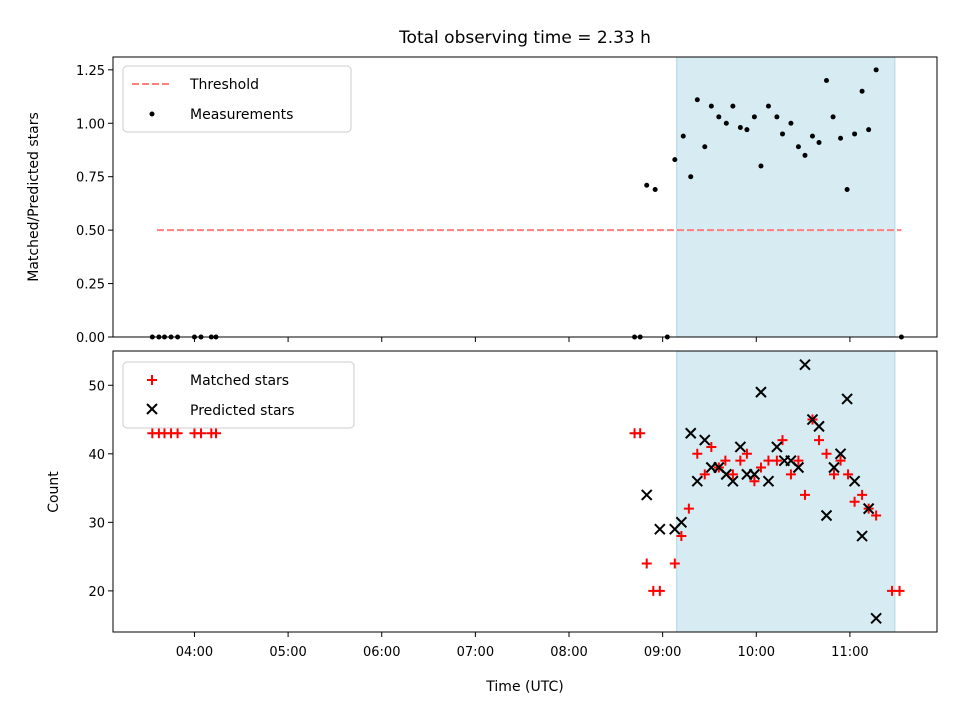  I want to click on x-tick-label: 05:00, so click(287, 652).